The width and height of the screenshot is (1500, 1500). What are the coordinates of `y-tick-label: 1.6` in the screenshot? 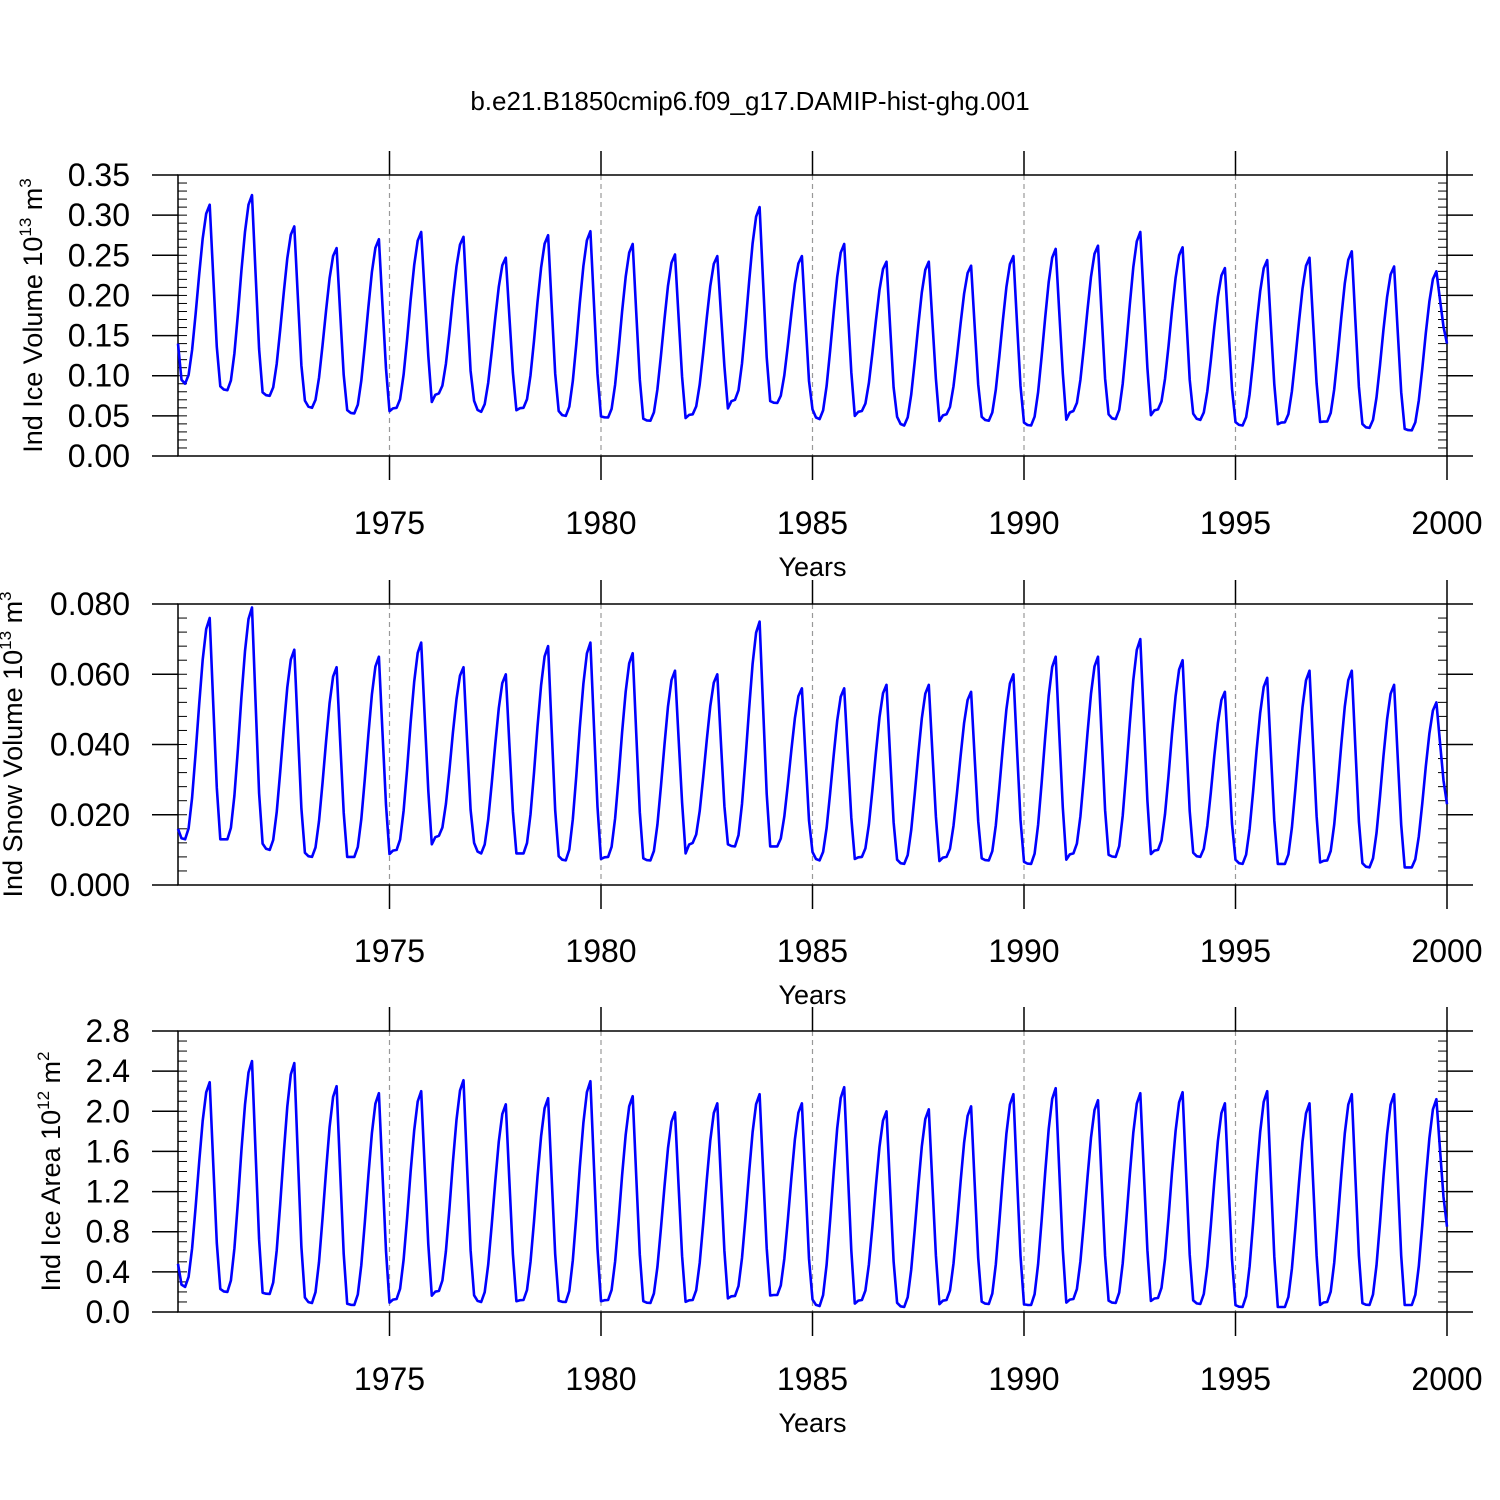 It's located at (108, 1151).